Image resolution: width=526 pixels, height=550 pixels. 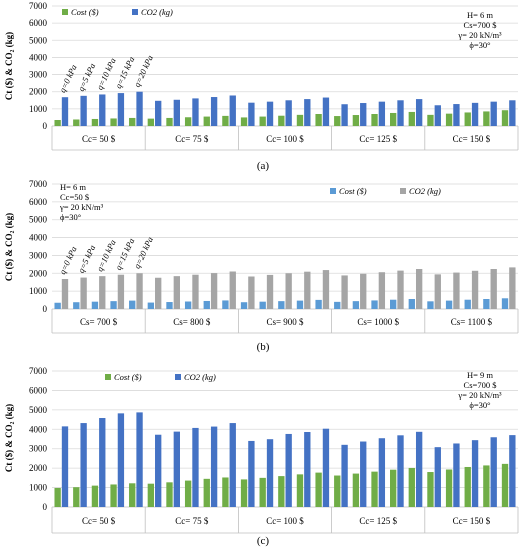 I want to click on panel-caption: (a), so click(x=263, y=166).